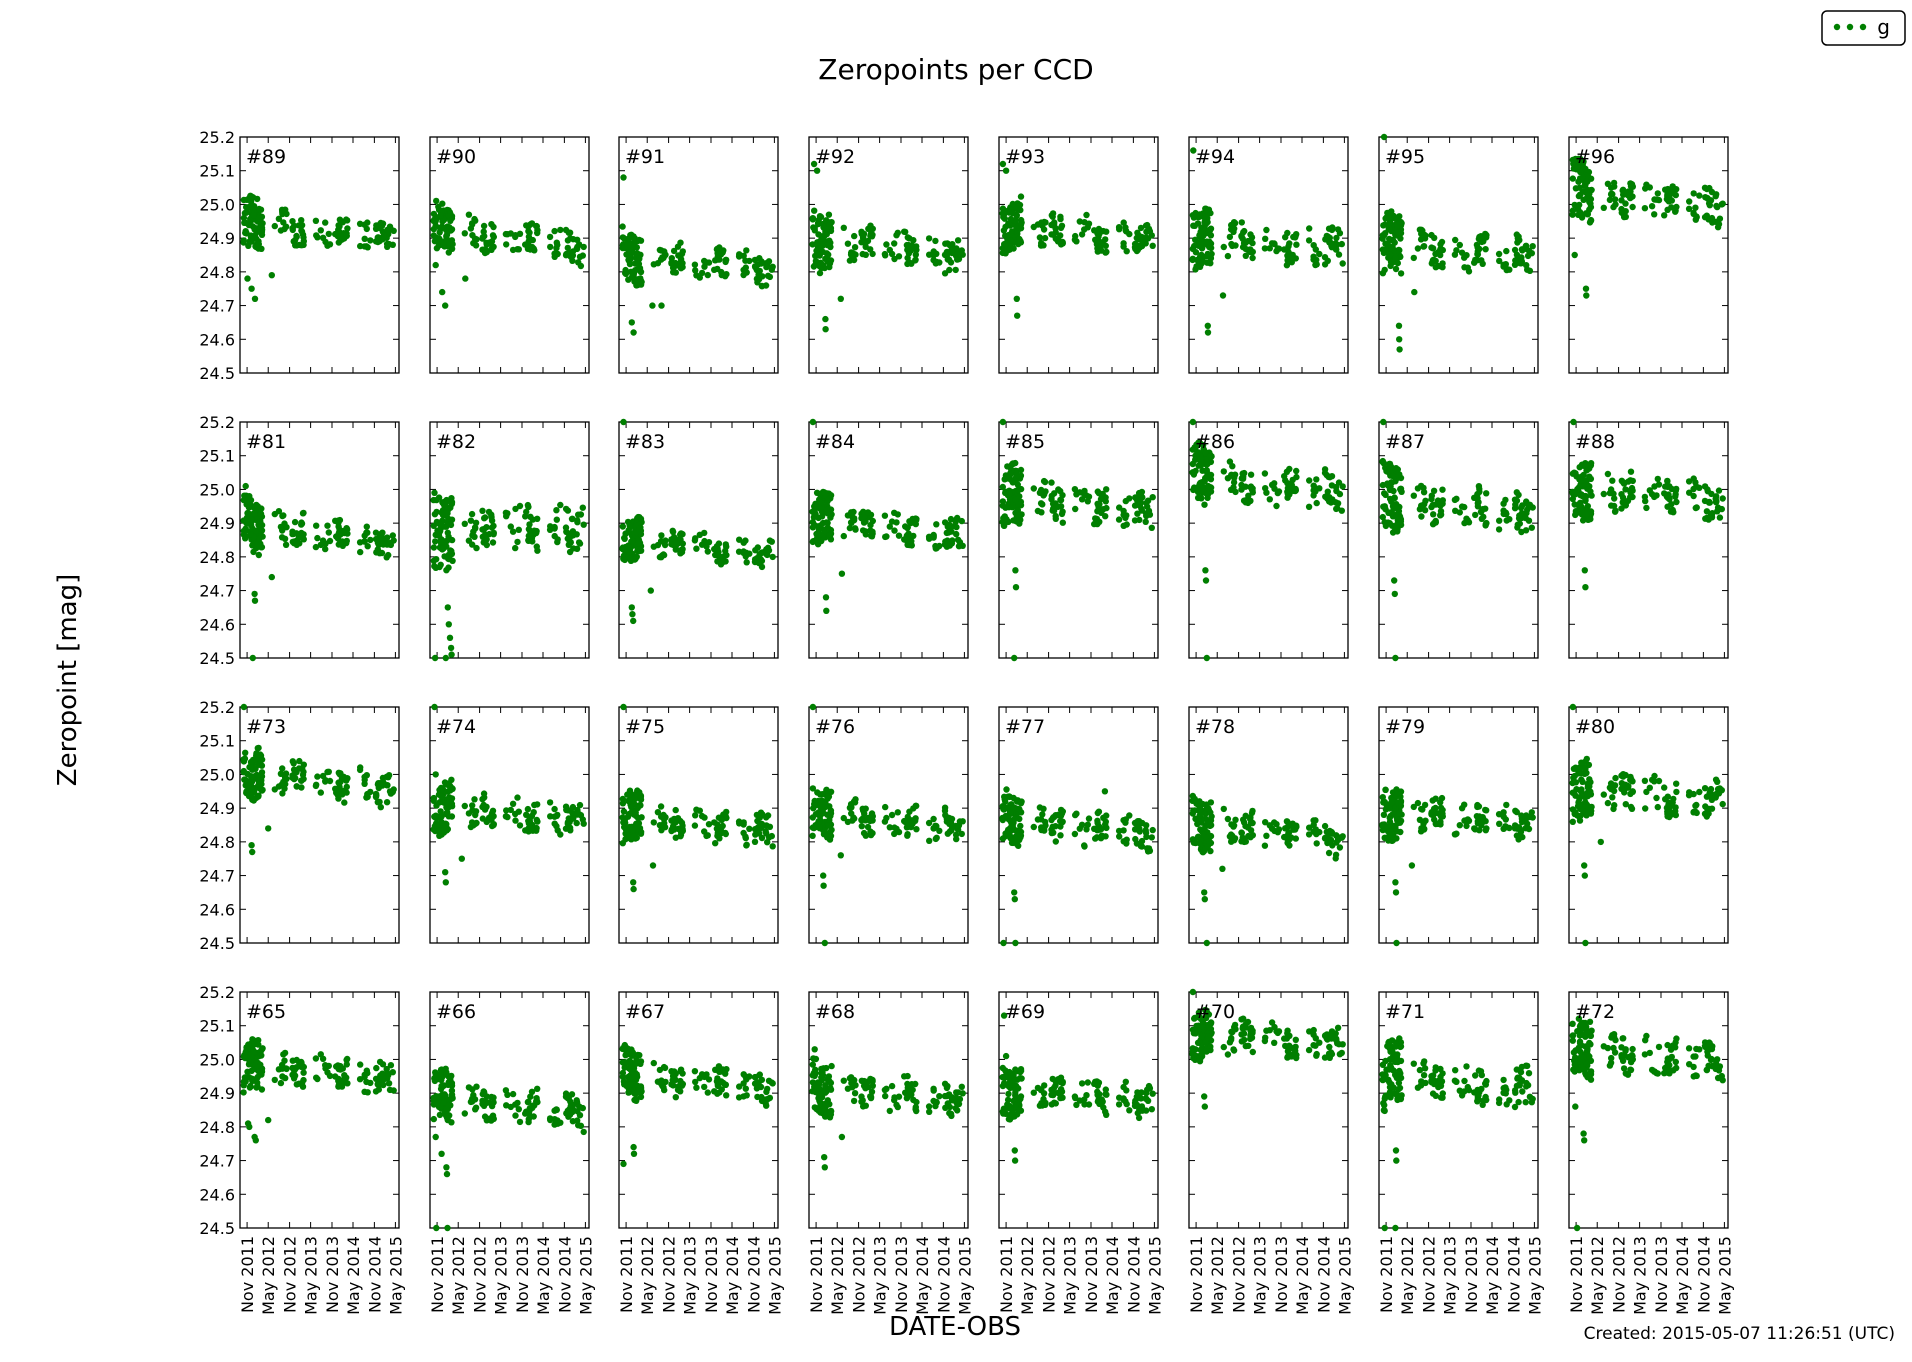  Describe the element at coordinates (217, 306) in the screenshot. I see `y-tick-label: 24.7` at that location.